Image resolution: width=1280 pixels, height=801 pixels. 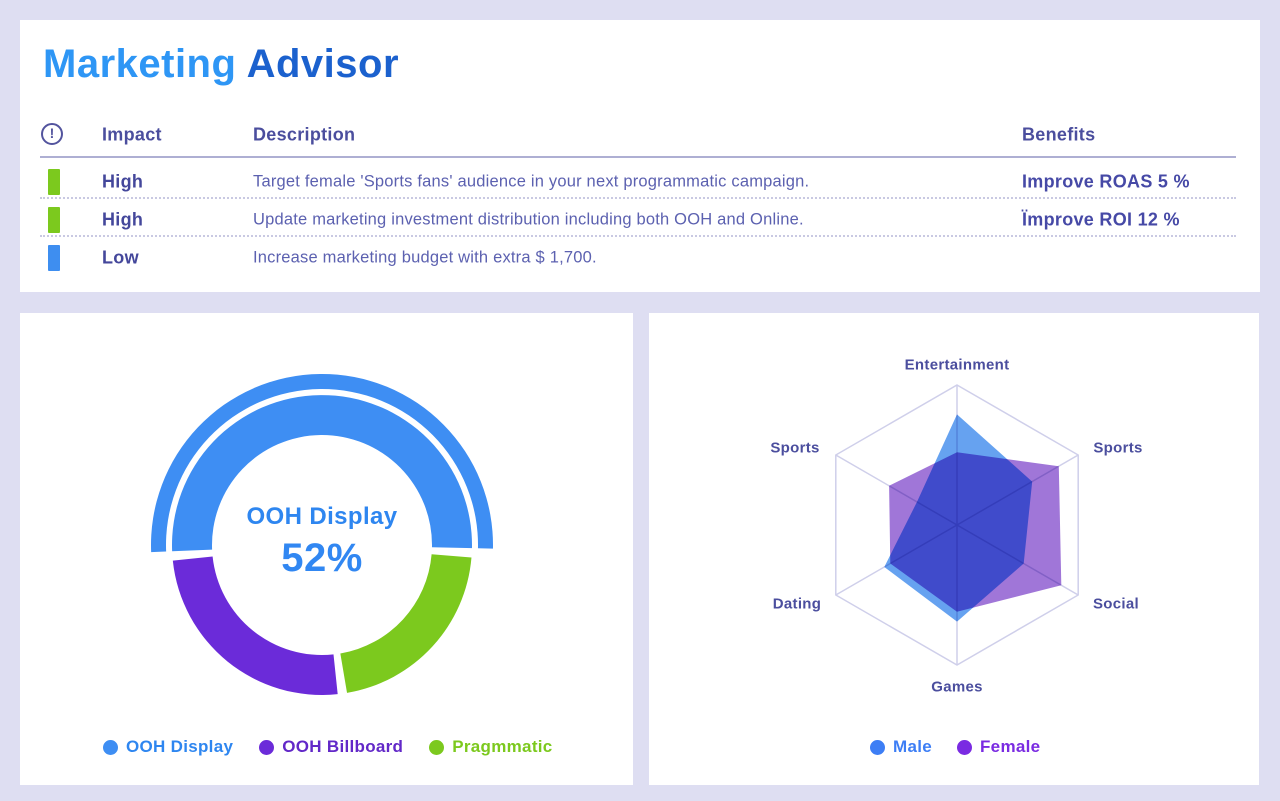 I want to click on legend-item-ooh-billboard: OOH Billboard, so click(x=331, y=747).